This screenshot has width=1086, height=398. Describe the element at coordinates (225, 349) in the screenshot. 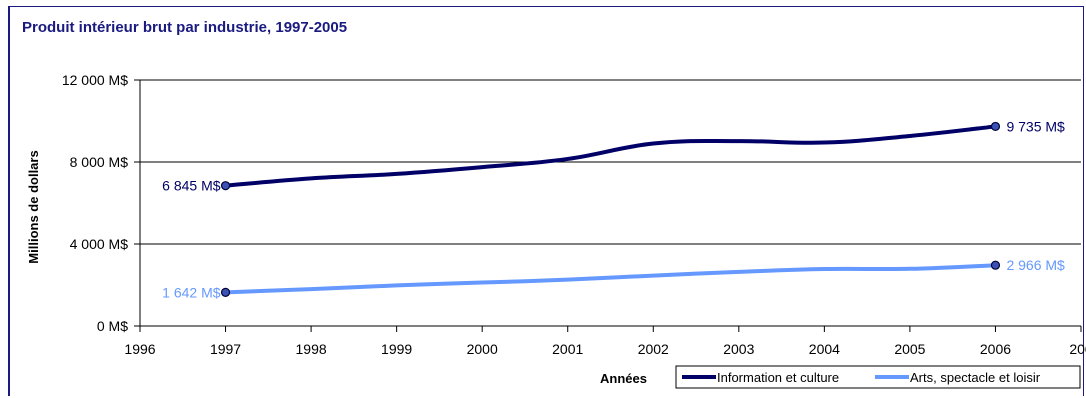

I see `x-tick-label: 1997` at that location.